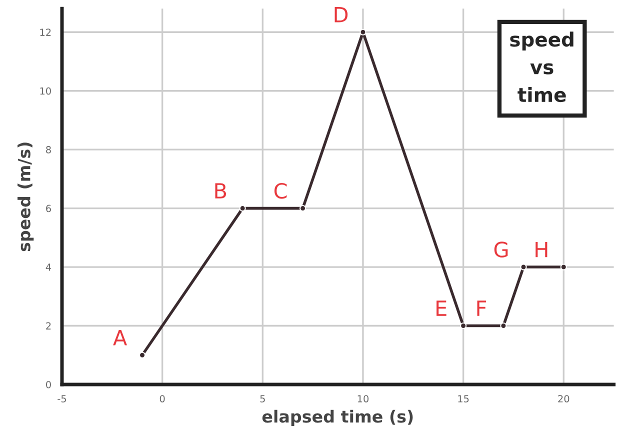 This screenshot has height=432, width=620. Describe the element at coordinates (48, 326) in the screenshot. I see `y-tick-label: 2` at that location.